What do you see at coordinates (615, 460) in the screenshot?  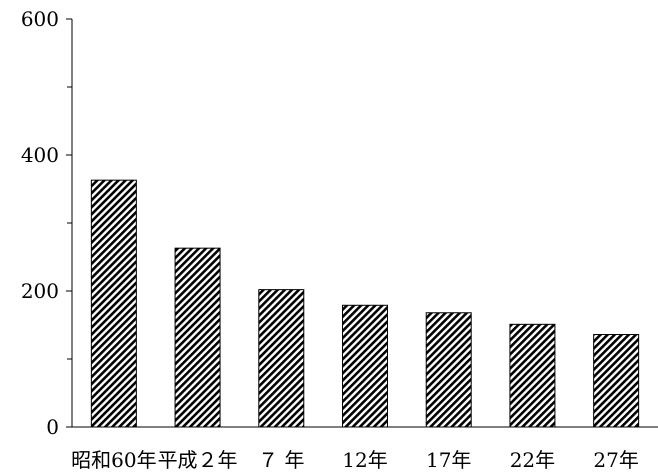 I see `x-category-label: 27年` at bounding box center [615, 460].